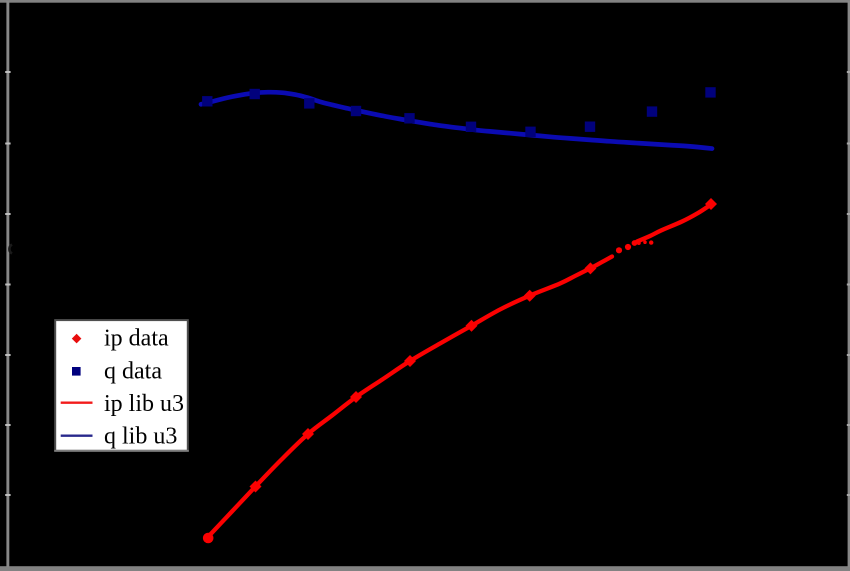 This screenshot has height=571, width=850. What do you see at coordinates (140, 437) in the screenshot?
I see `svg-text: q lib u3` at bounding box center [140, 437].